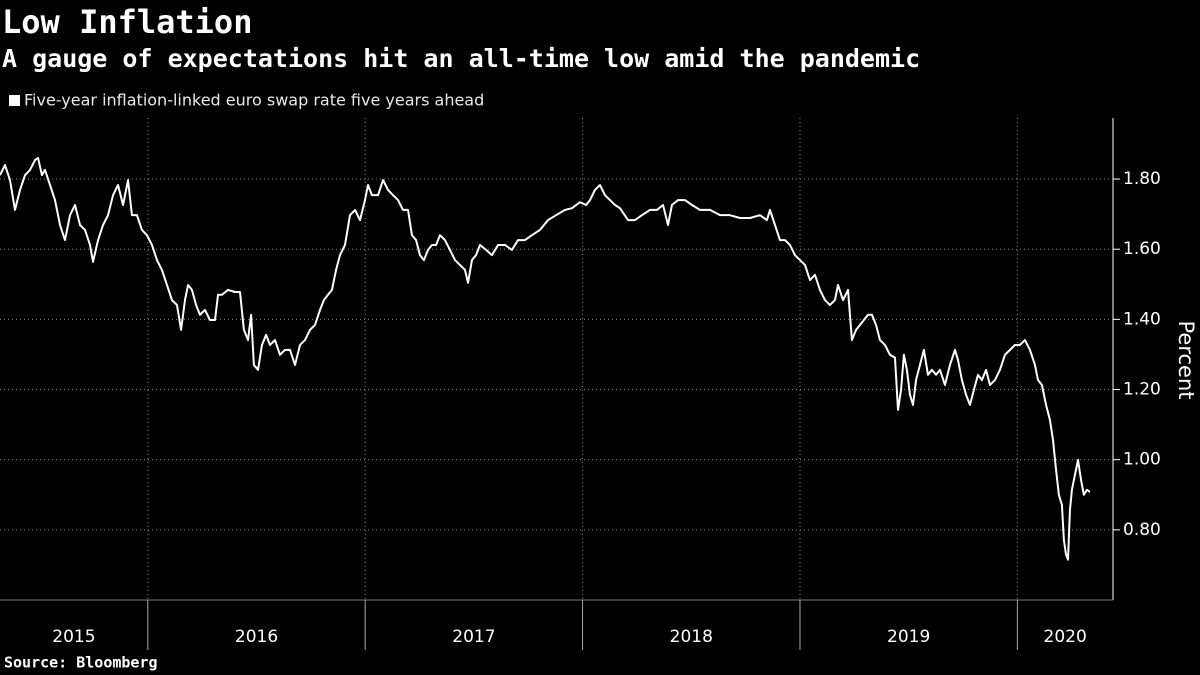 The height and width of the screenshot is (675, 1200). What do you see at coordinates (1142, 460) in the screenshot?
I see `y-tick-label: 1.00` at bounding box center [1142, 460].